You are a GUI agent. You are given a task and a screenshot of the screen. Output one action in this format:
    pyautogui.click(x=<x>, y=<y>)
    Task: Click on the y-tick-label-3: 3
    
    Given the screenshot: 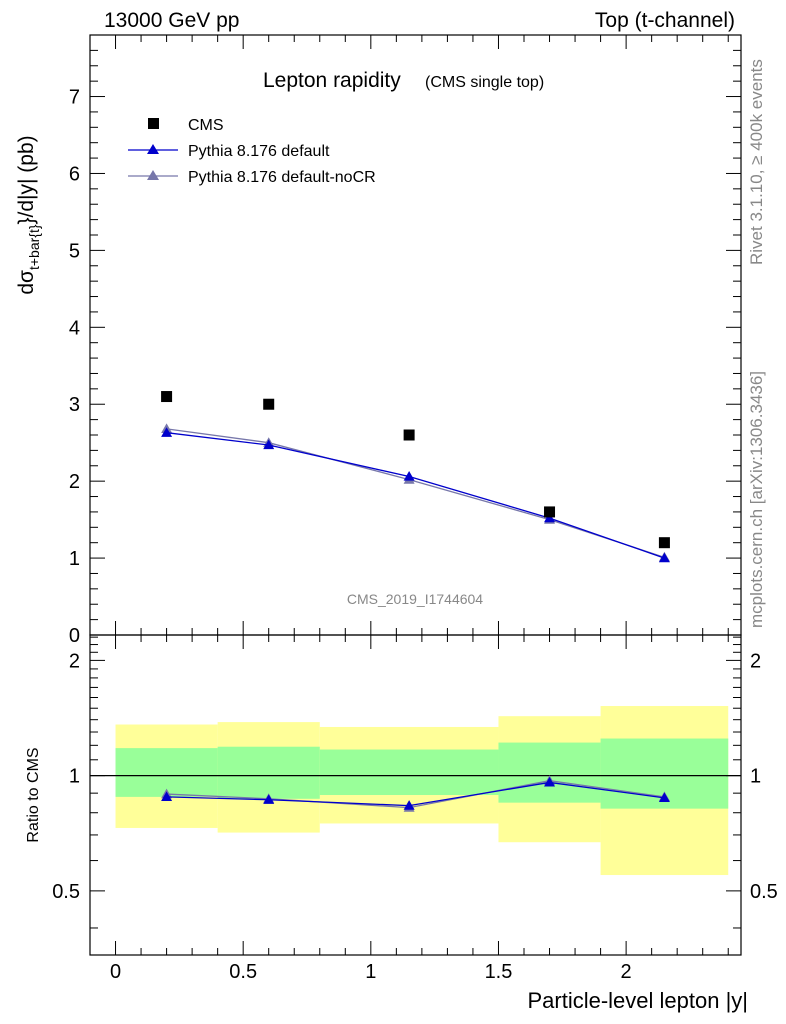 What is the action you would take?
    pyautogui.click(x=74, y=405)
    